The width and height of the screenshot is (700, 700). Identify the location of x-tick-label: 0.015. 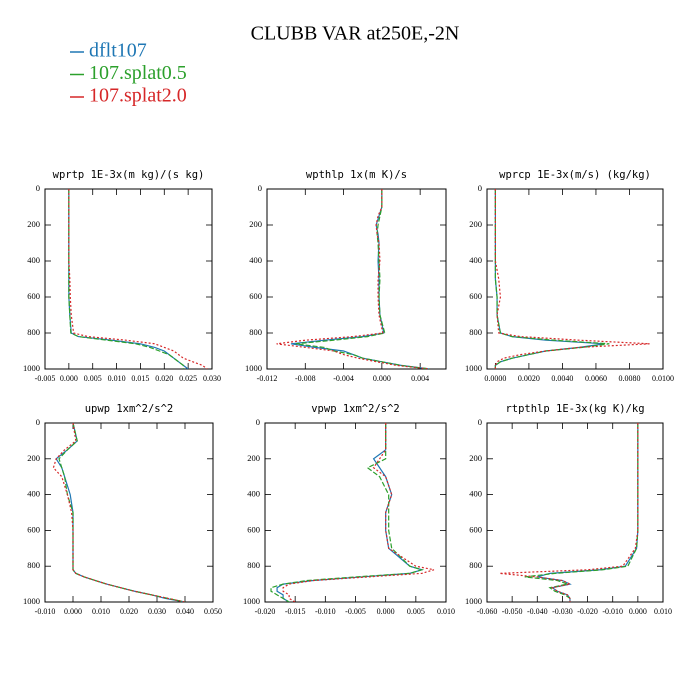
(140, 378).